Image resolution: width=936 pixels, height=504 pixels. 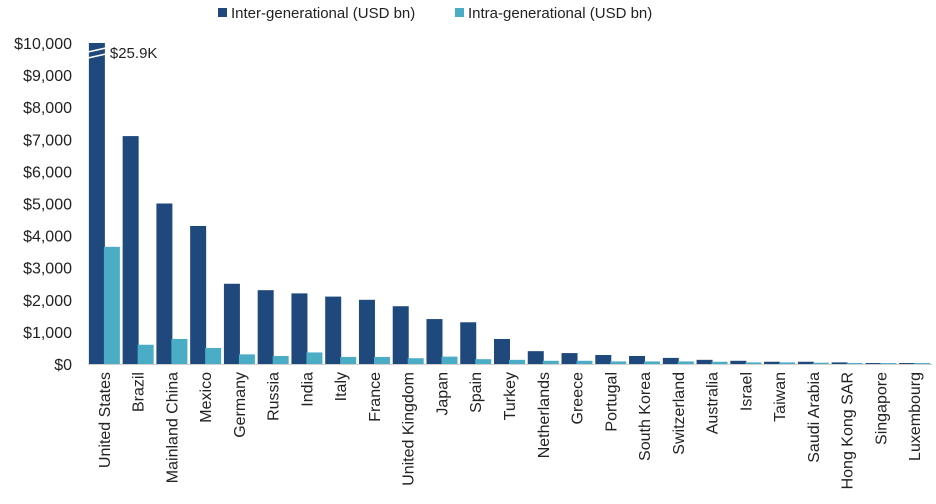 What do you see at coordinates (206, 397) in the screenshot?
I see `x-tick-label: Mexico` at bounding box center [206, 397].